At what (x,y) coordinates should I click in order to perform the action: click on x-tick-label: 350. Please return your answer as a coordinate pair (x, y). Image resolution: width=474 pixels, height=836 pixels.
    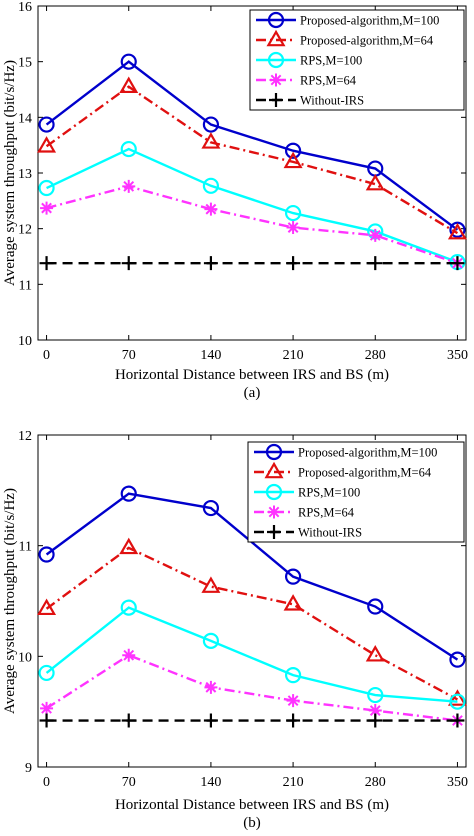
    Looking at the image, I should click on (457, 782).